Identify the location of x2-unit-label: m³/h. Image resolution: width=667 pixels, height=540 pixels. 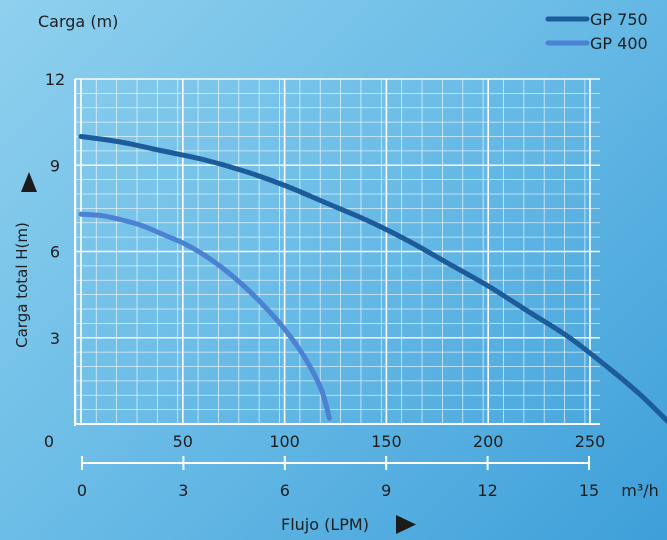
(640, 490).